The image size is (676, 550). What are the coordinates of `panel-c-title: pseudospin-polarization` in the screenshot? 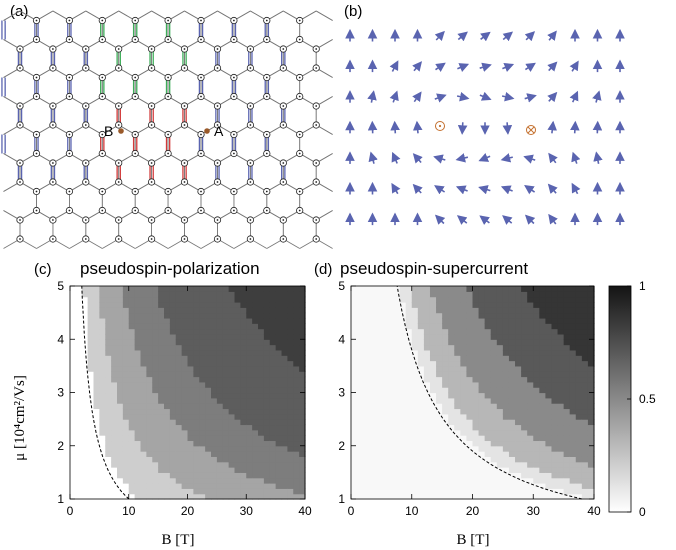 It's located at (170, 268).